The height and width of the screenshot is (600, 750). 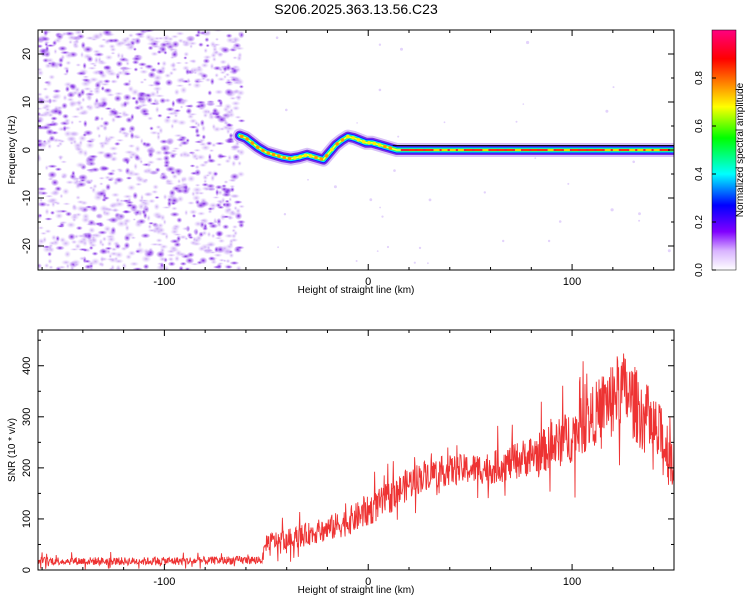 I want to click on x-tick-label: -100, so click(x=164, y=282).